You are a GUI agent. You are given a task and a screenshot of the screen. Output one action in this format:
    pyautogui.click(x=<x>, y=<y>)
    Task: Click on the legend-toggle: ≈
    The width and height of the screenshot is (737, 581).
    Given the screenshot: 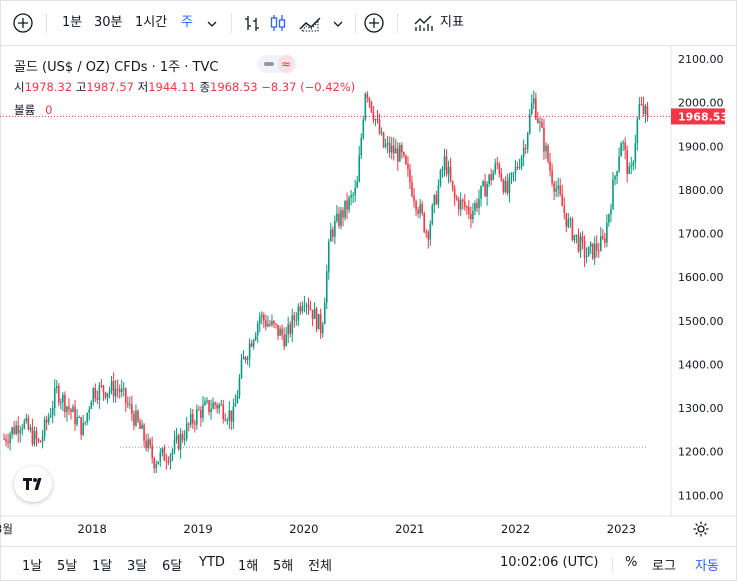 What is the action you would take?
    pyautogui.click(x=277, y=64)
    